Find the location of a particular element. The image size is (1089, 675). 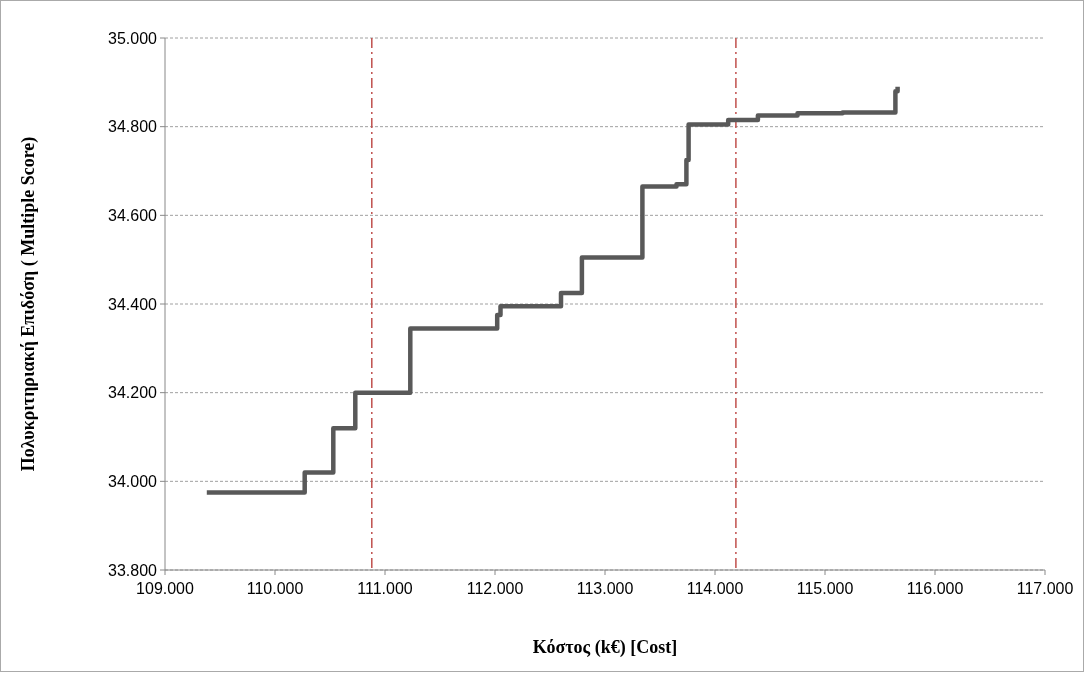

y-axis-title: Πολυκριτηριακή Επιδόση ( Multiple Score) is located at coordinates (28, 304).